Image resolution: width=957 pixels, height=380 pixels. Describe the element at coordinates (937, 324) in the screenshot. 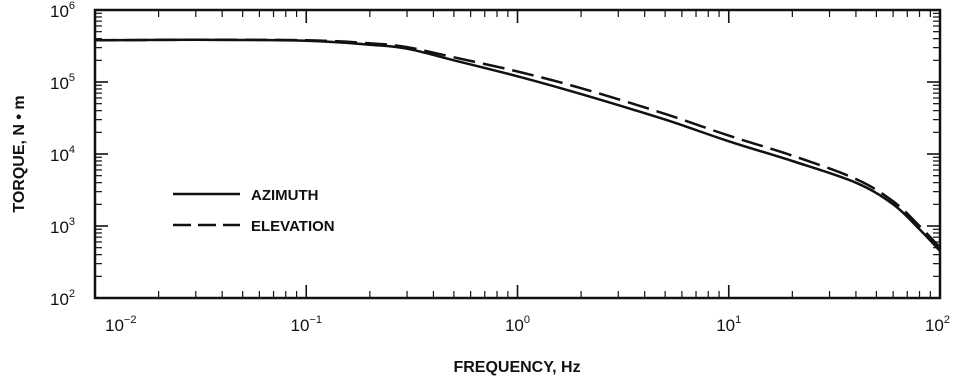

I see `x-tick-label: 10²` at that location.